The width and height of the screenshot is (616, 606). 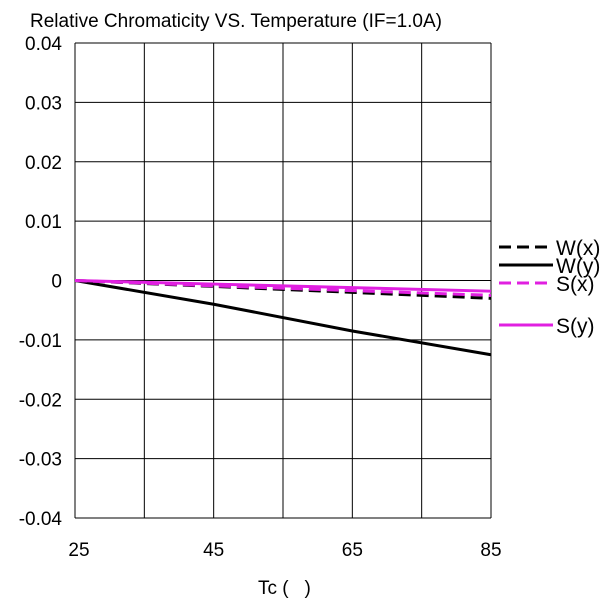 What do you see at coordinates (575, 326) in the screenshot?
I see `legend-label: S(y)` at bounding box center [575, 326].